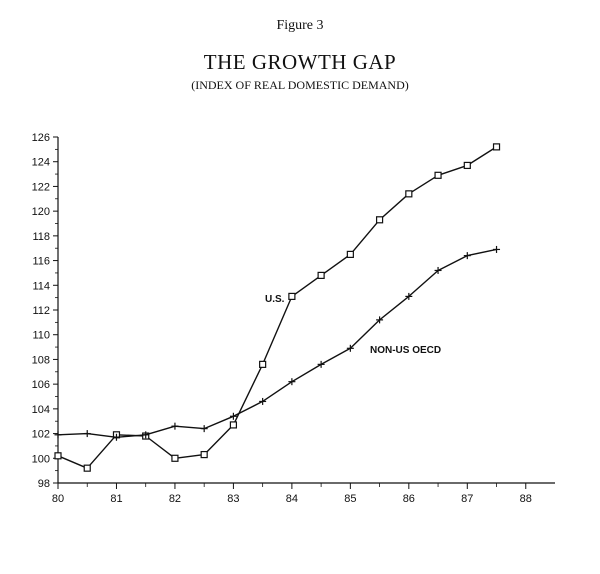 The width and height of the screenshot is (600, 574). What do you see at coordinates (350, 499) in the screenshot?
I see `x-tick-label: 85` at bounding box center [350, 499].